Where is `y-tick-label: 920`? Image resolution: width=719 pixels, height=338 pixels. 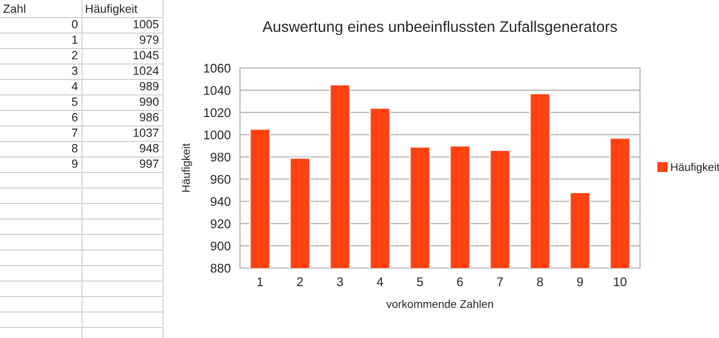 y-tick-label: 920 is located at coordinates (220, 223).